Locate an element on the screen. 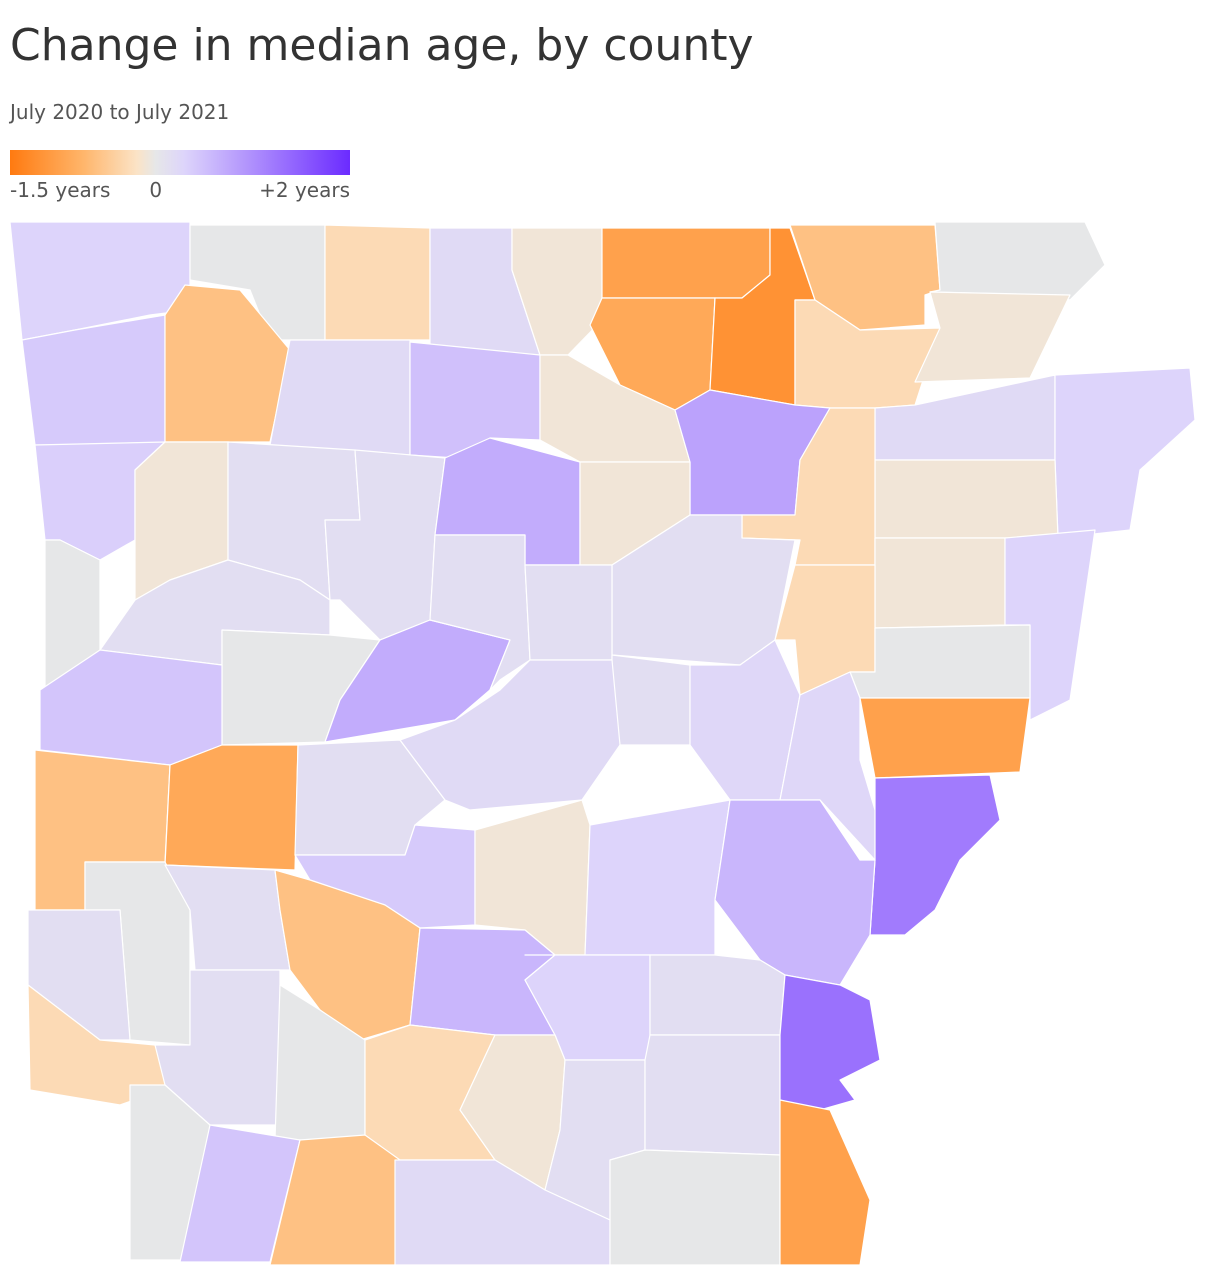 The width and height of the screenshot is (1220, 1280). chart-title: Change in median age, by county is located at coordinates (382, 45).